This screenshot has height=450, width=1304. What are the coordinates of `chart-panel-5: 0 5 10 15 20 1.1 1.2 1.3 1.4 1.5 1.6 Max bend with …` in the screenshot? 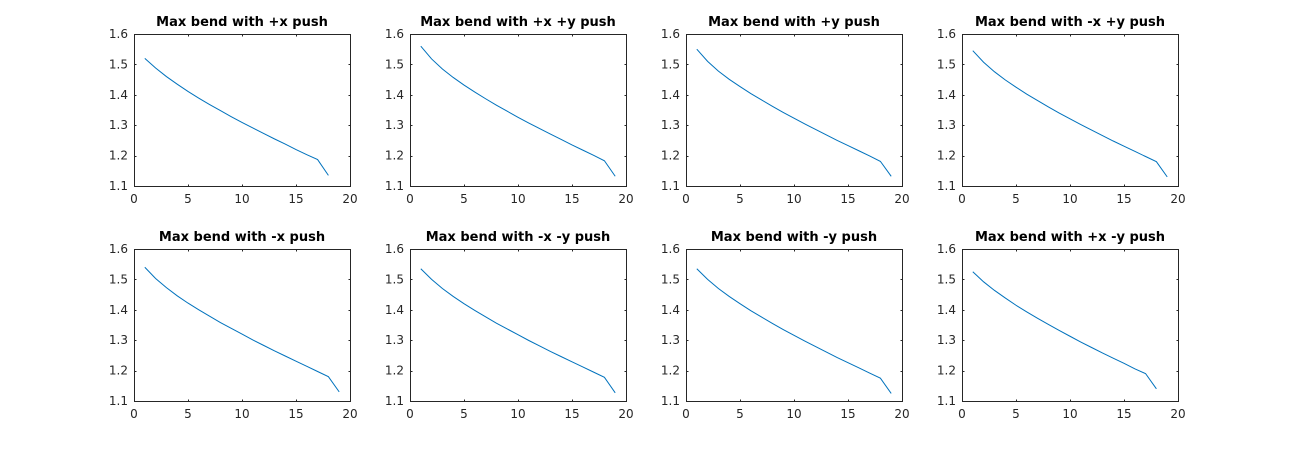 It's located at (233, 325).